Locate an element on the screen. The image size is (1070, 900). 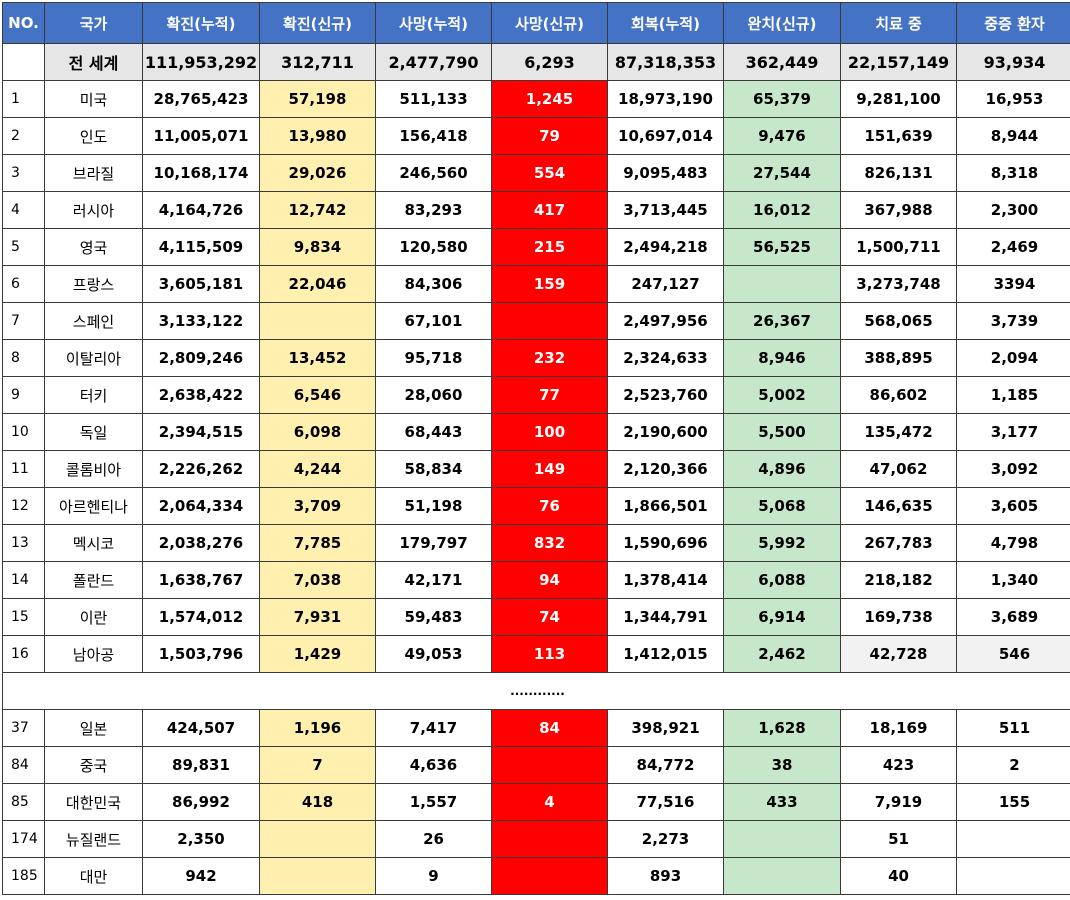
cell-deaths-total: 179,797 is located at coordinates (433, 543).